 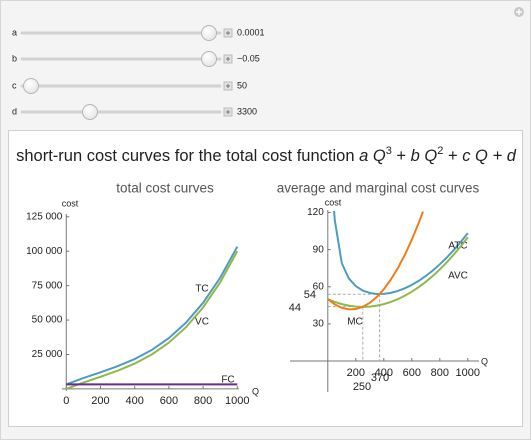 I want to click on control-label: b, so click(x=14, y=58).